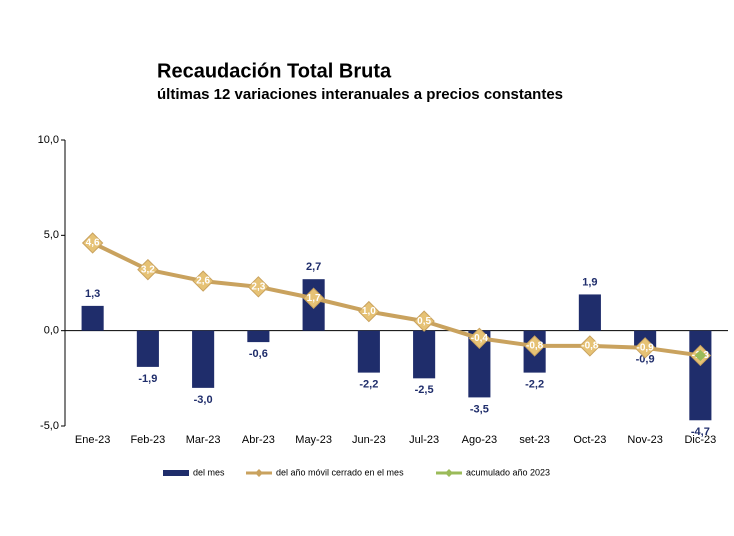  What do you see at coordinates (274, 71) in the screenshot?
I see `chart-title: Recaudación Total Bruta` at bounding box center [274, 71].